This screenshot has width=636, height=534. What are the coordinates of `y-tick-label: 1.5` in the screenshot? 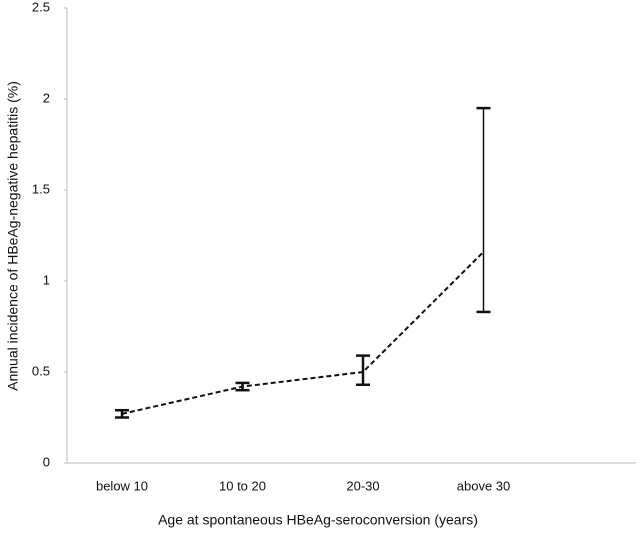 It's located at (41, 188).